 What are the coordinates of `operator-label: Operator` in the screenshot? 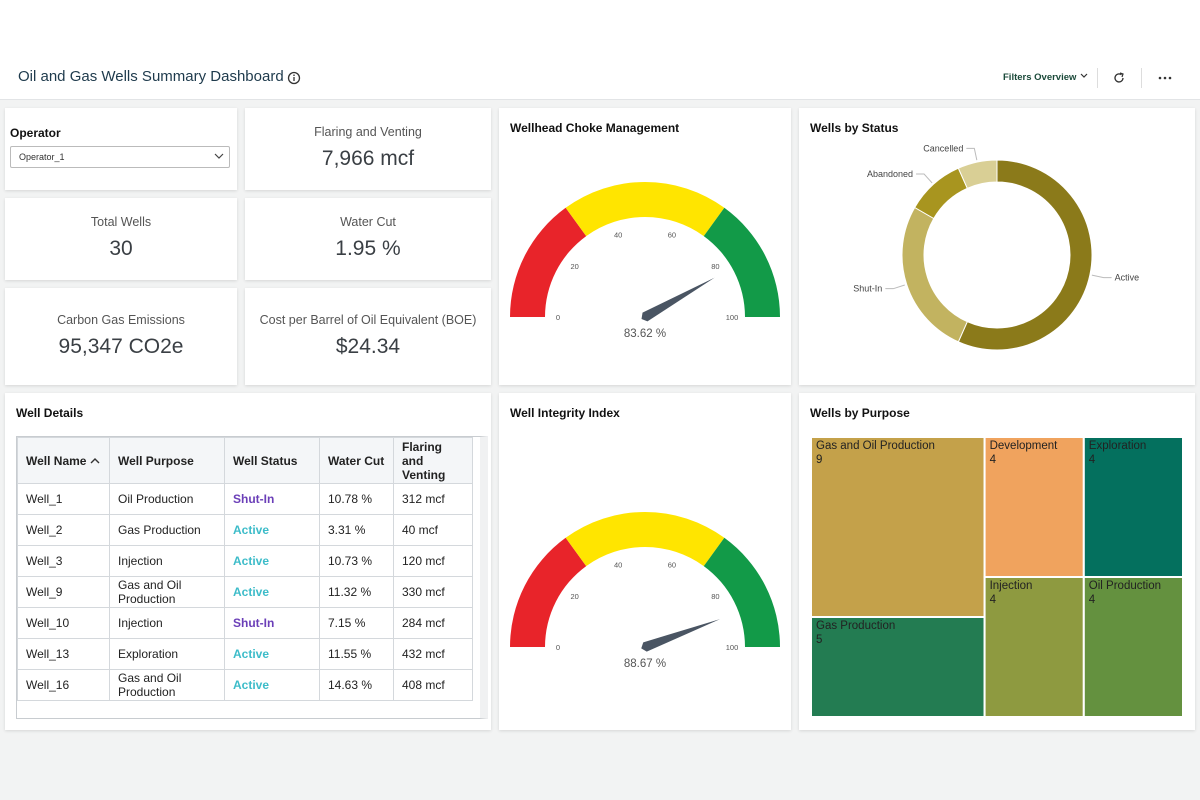 It's located at (35, 133).